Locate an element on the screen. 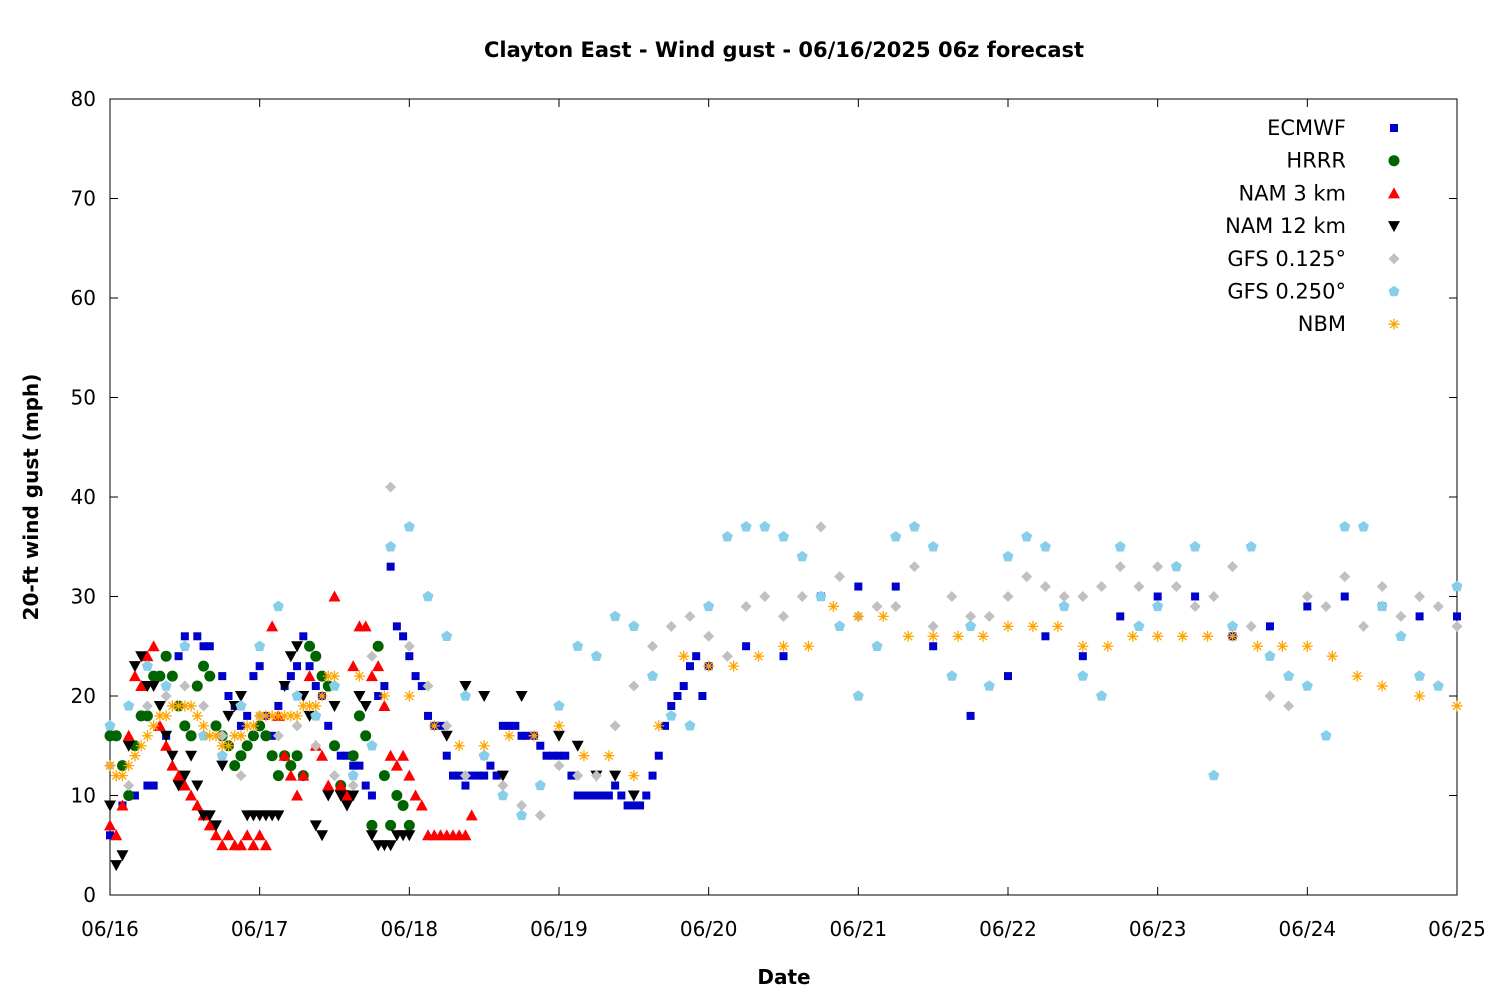 The image size is (1500, 1000). y-tick-label: 0 is located at coordinates (89, 895).